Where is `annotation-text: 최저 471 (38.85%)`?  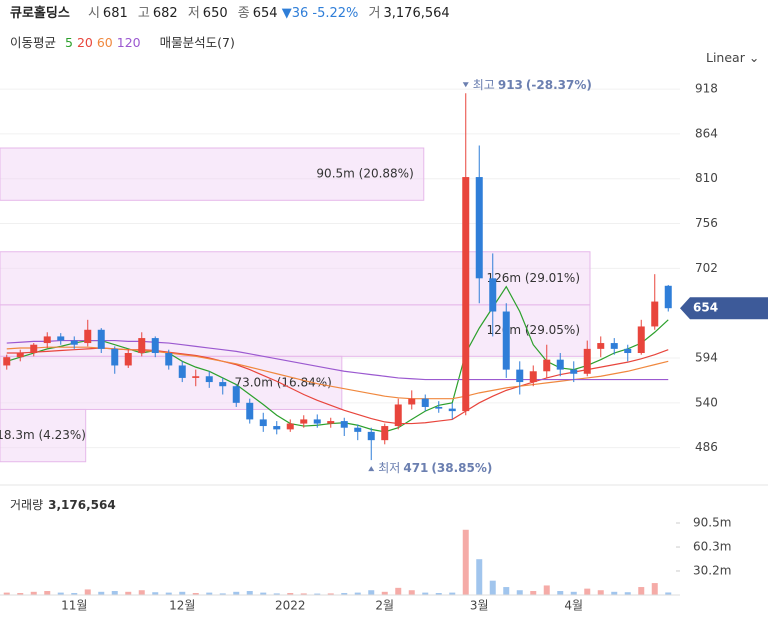 annotation-text: 최저 471 (38.85%) is located at coordinates (435, 468).